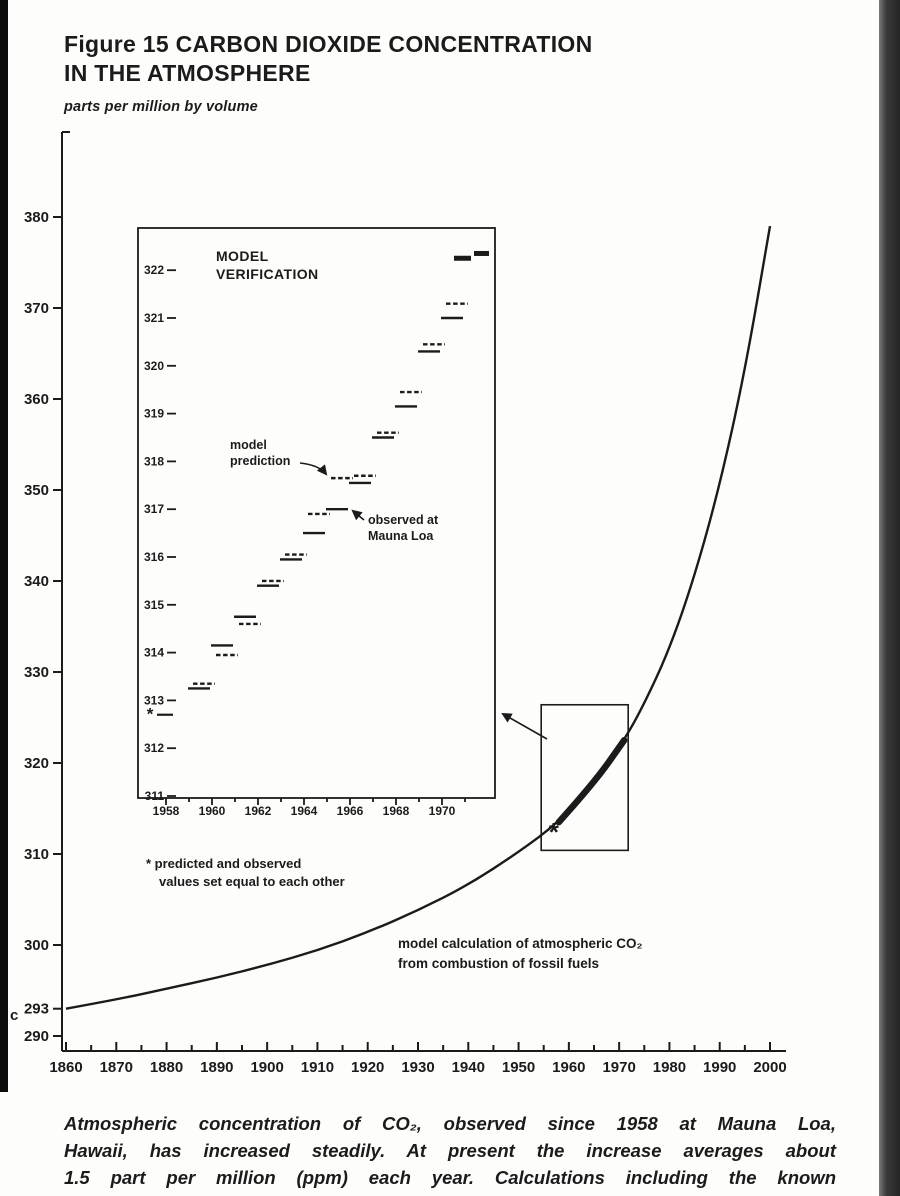 This screenshot has width=900, height=1196. What do you see at coordinates (669, 1067) in the screenshot?
I see `x-tick-label: 1980` at bounding box center [669, 1067].